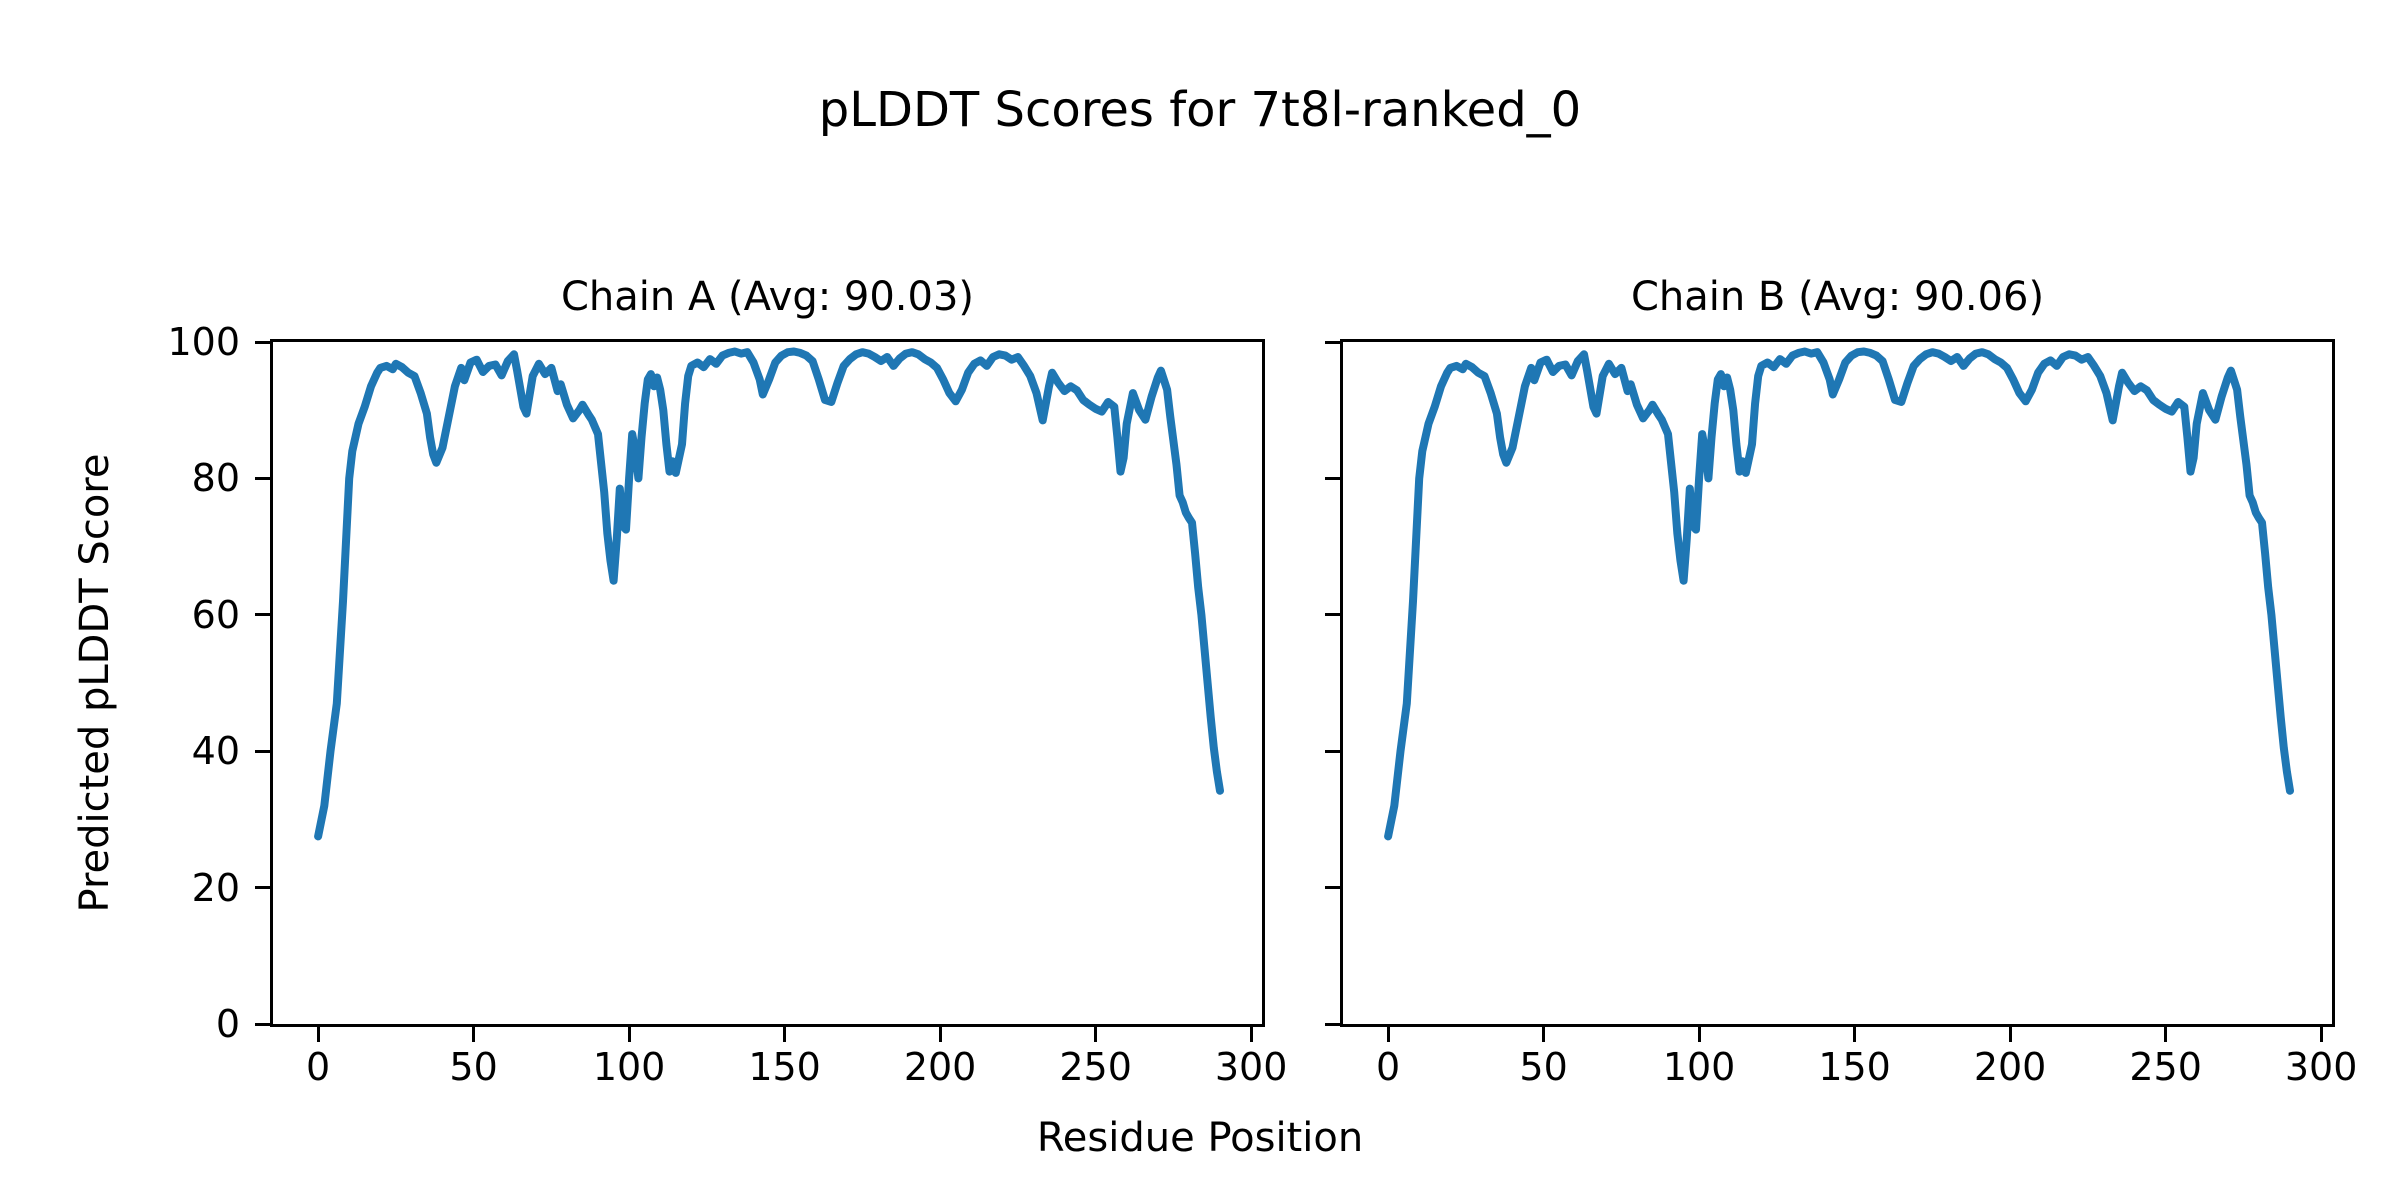 This screenshot has height=1200, width=2400. Describe the element at coordinates (95, 683) in the screenshot. I see `y-axis-label: Predicted pLDDT Score` at that location.